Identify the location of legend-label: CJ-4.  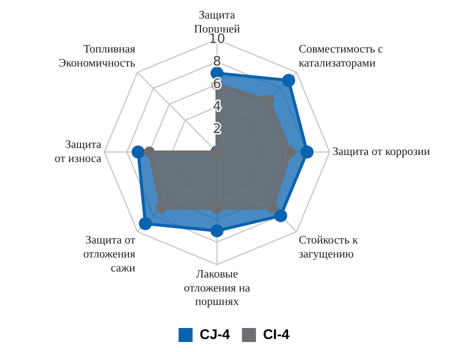
(215, 334).